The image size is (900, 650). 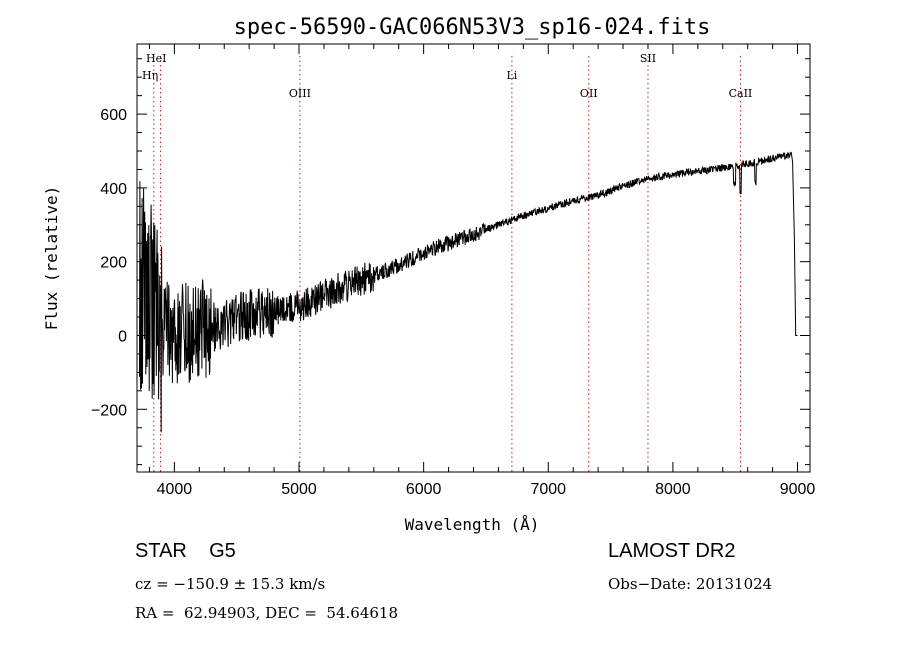 What do you see at coordinates (156, 58) in the screenshot?
I see `spectral-line-label: HeI` at bounding box center [156, 58].